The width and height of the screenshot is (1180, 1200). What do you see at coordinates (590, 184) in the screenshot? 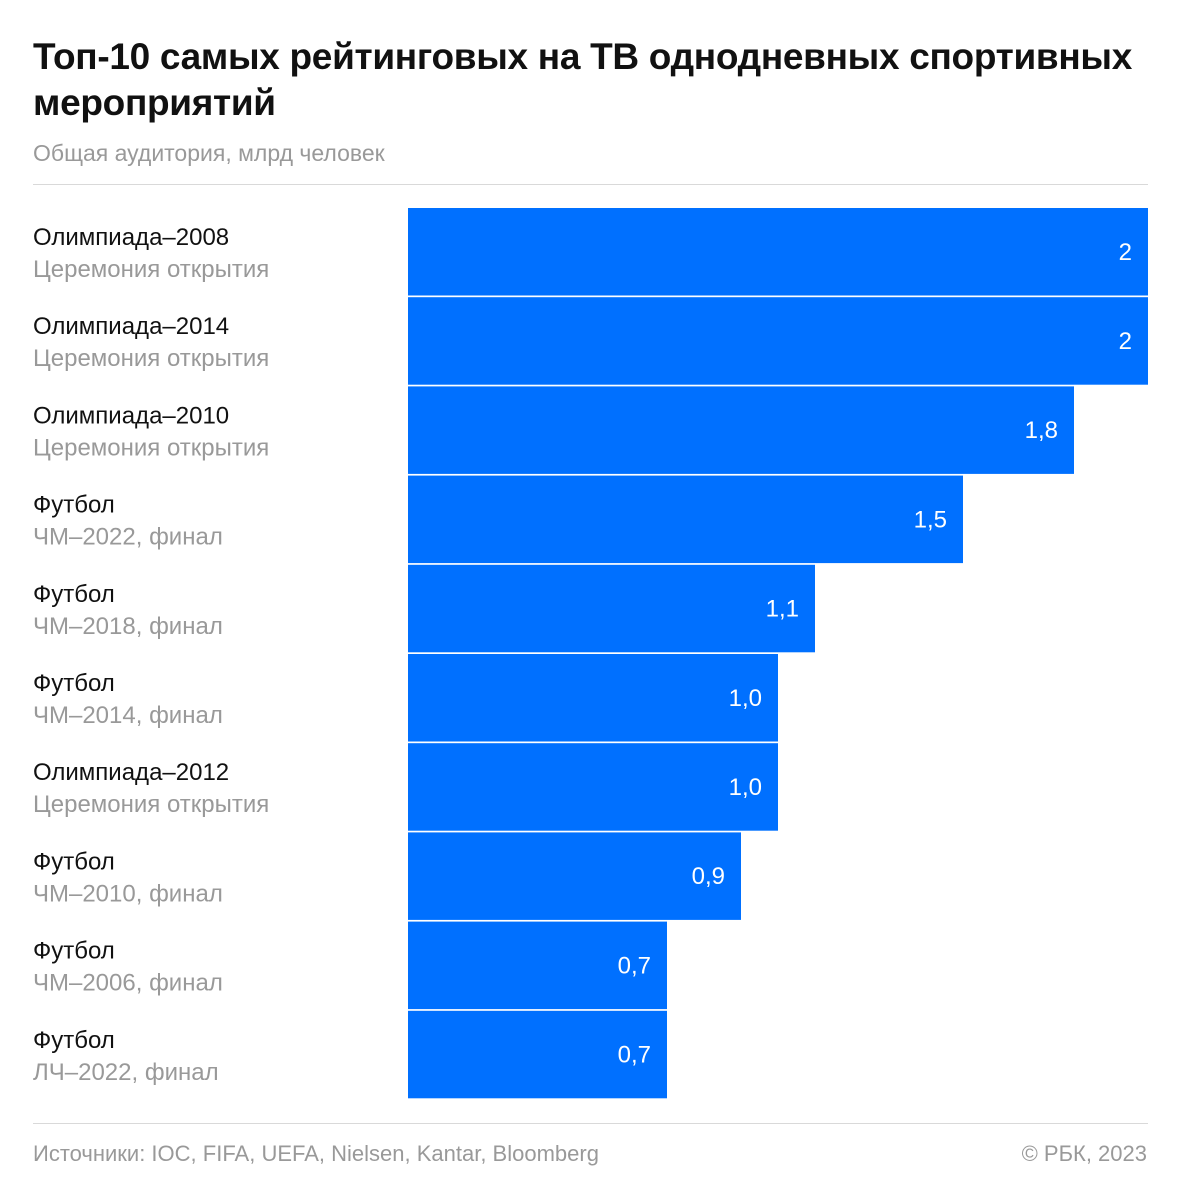
I see `top-divider` at bounding box center [590, 184].